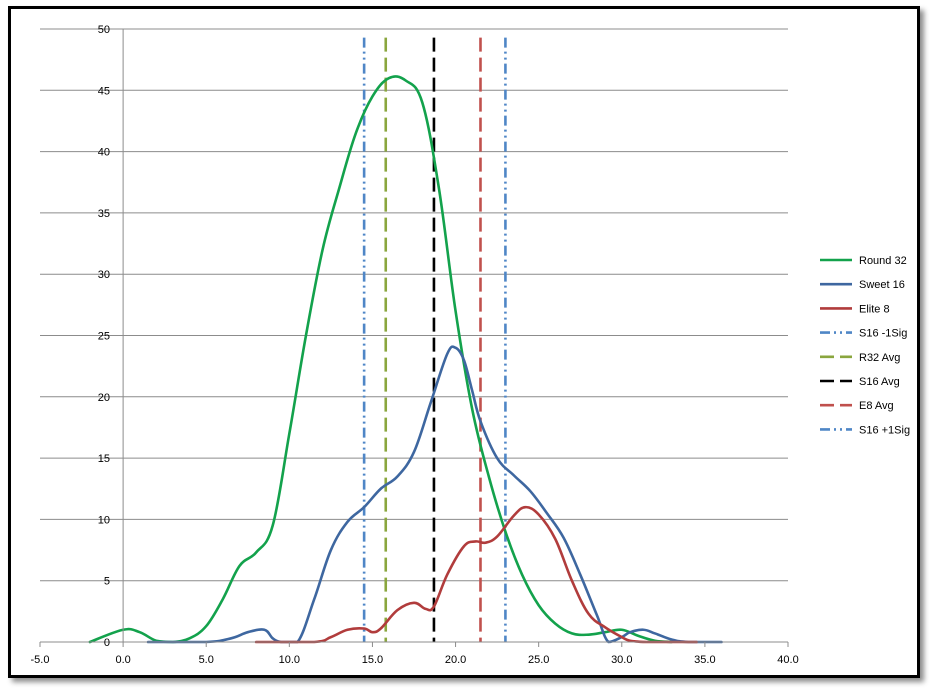 This screenshot has height=689, width=938. I want to click on y-tick-label: 50, so click(104, 30).